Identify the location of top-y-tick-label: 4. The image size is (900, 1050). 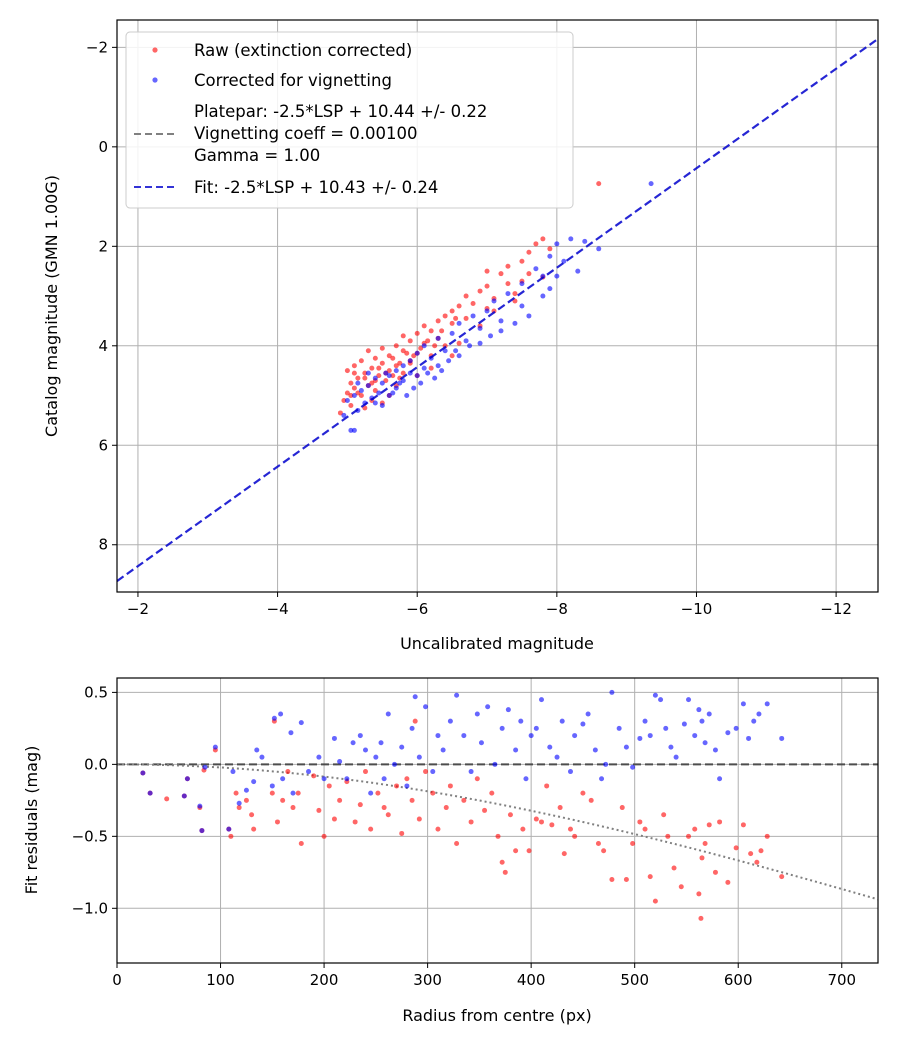
(103, 346).